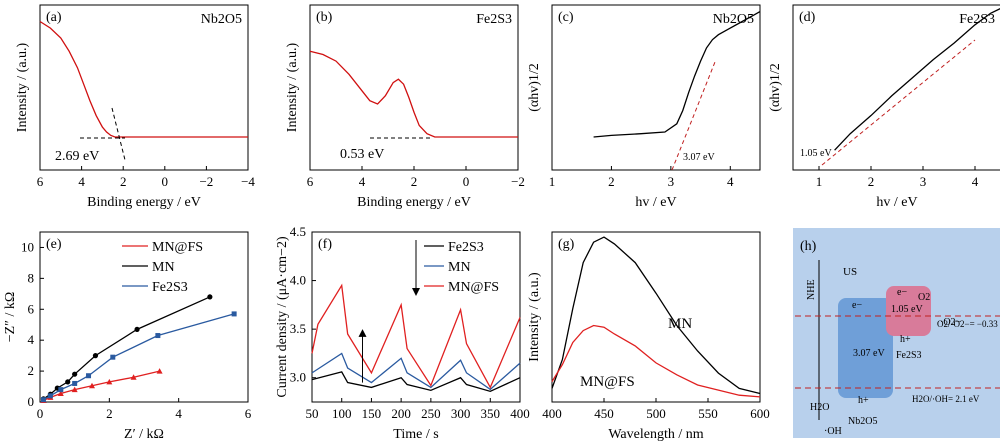 The height and width of the screenshot is (444, 1000). Describe the element at coordinates (342, 413) in the screenshot. I see `x-tick-label: 100` at that location.